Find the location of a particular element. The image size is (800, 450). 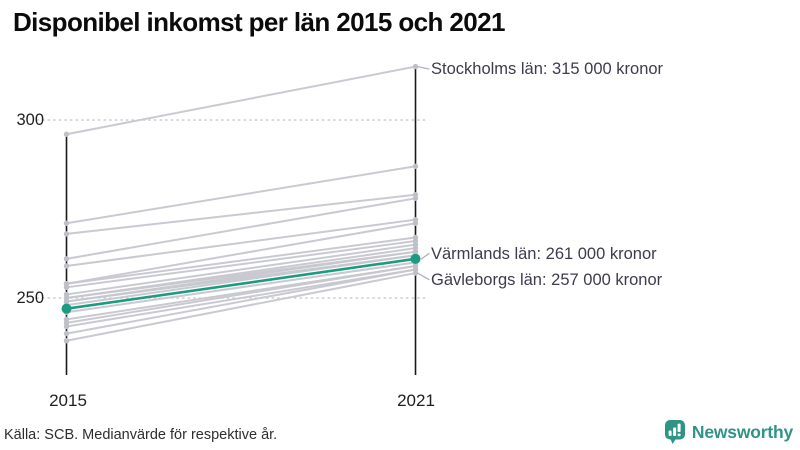

newsworthy-logo: Newsworthy is located at coordinates (728, 432).